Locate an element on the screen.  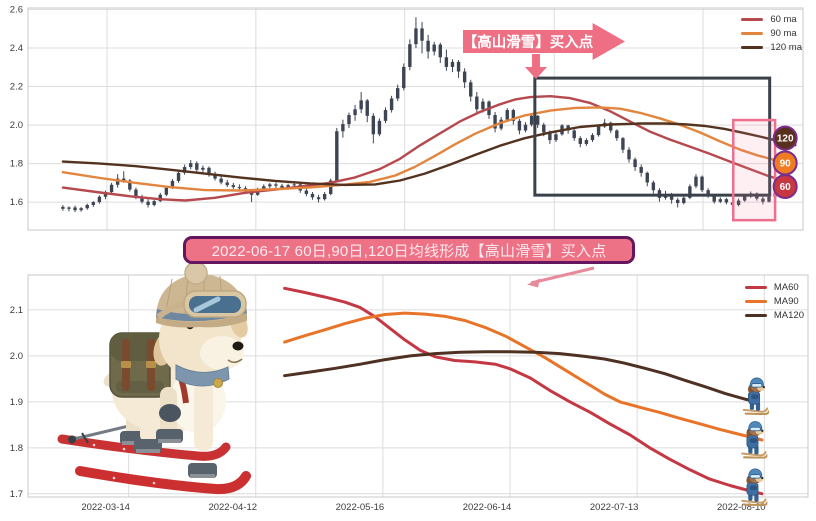
ma-badge-label: 120 is located at coordinates (785, 139).